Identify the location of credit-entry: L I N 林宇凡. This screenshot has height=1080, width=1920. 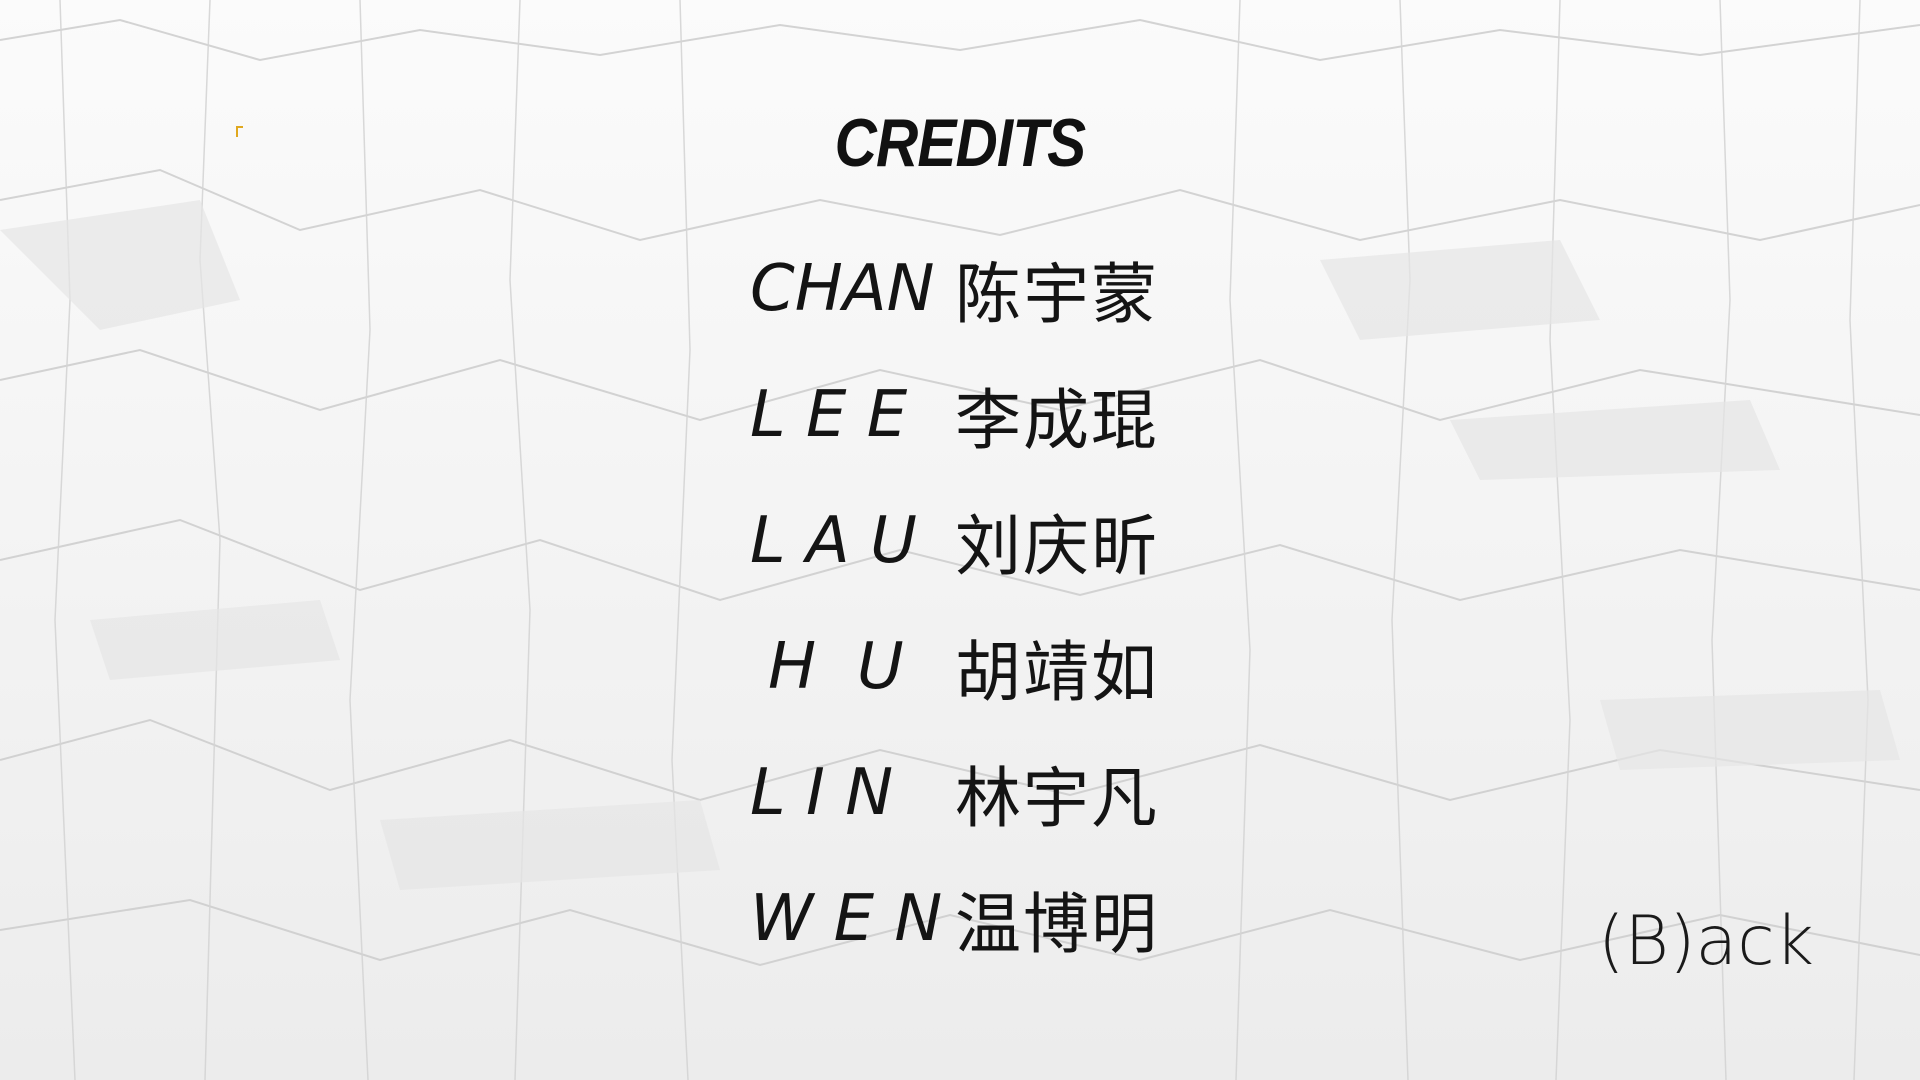
(970, 793).